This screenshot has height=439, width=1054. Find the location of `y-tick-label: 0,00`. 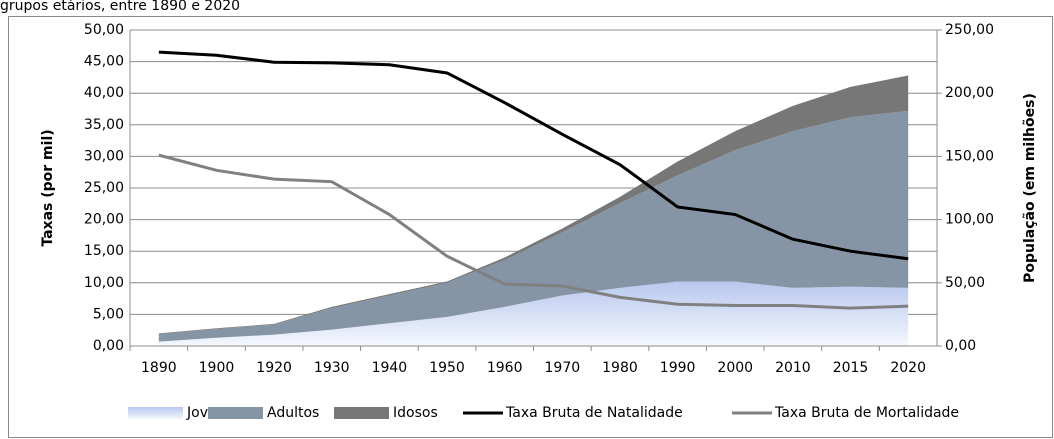

y-tick-label: 0,00 is located at coordinates (108, 346).